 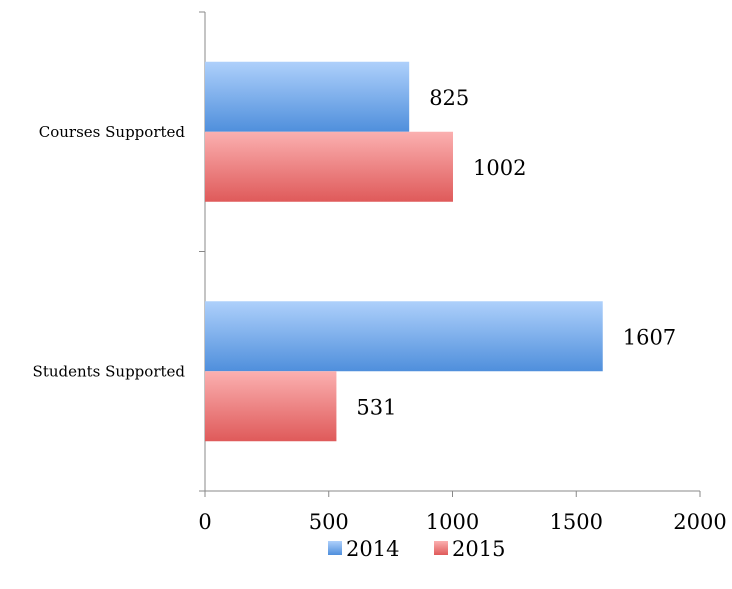 What do you see at coordinates (329, 522) in the screenshot?
I see `x-tick-label: 500` at bounding box center [329, 522].